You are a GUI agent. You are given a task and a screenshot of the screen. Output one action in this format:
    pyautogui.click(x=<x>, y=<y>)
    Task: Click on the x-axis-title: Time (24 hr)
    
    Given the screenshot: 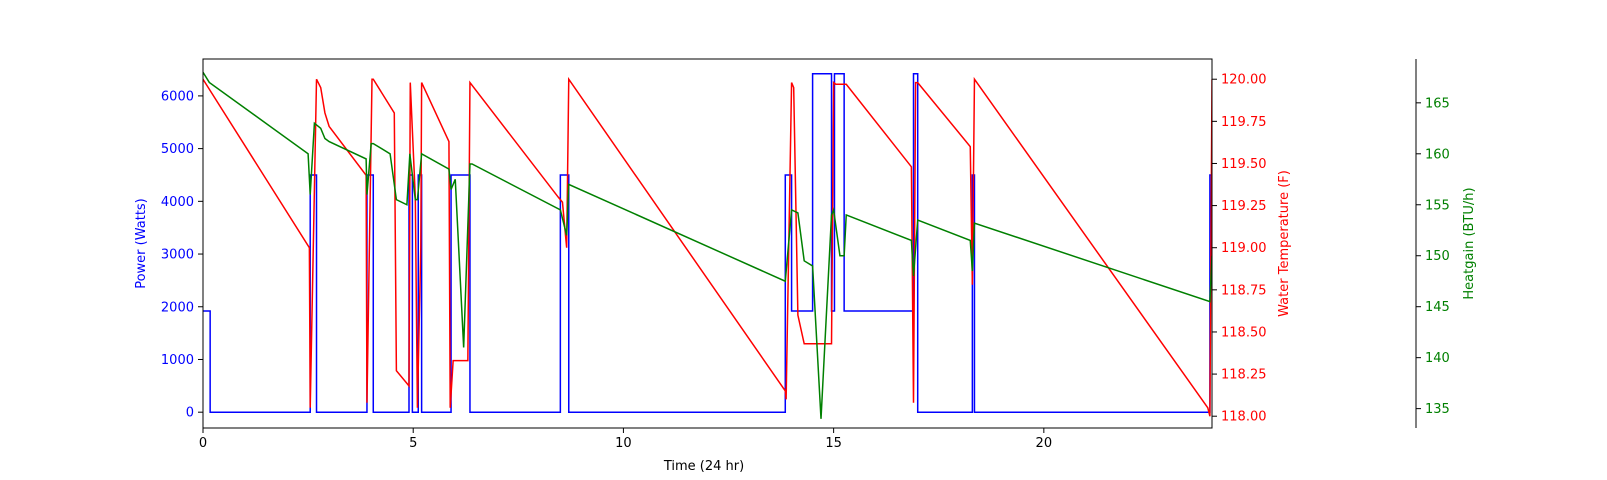 What is the action you would take?
    pyautogui.click(x=703, y=466)
    